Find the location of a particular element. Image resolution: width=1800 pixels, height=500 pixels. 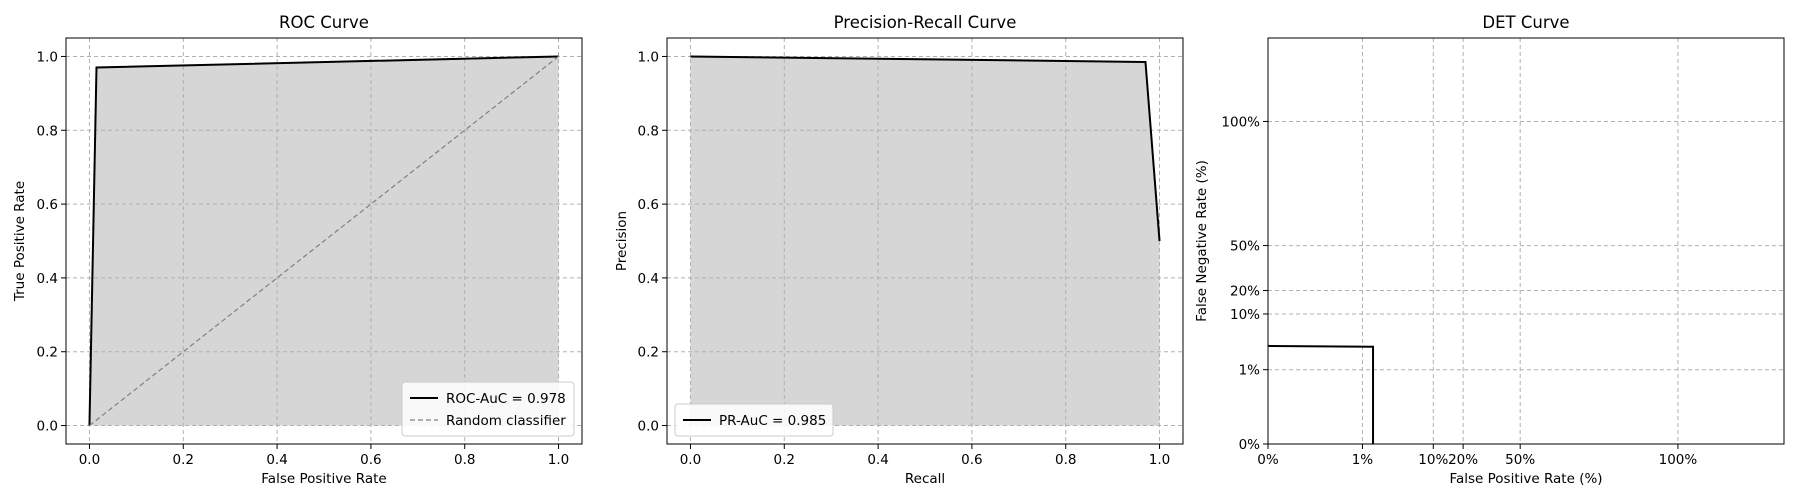

det-y-tick-label: 1% is located at coordinates (1250, 371).